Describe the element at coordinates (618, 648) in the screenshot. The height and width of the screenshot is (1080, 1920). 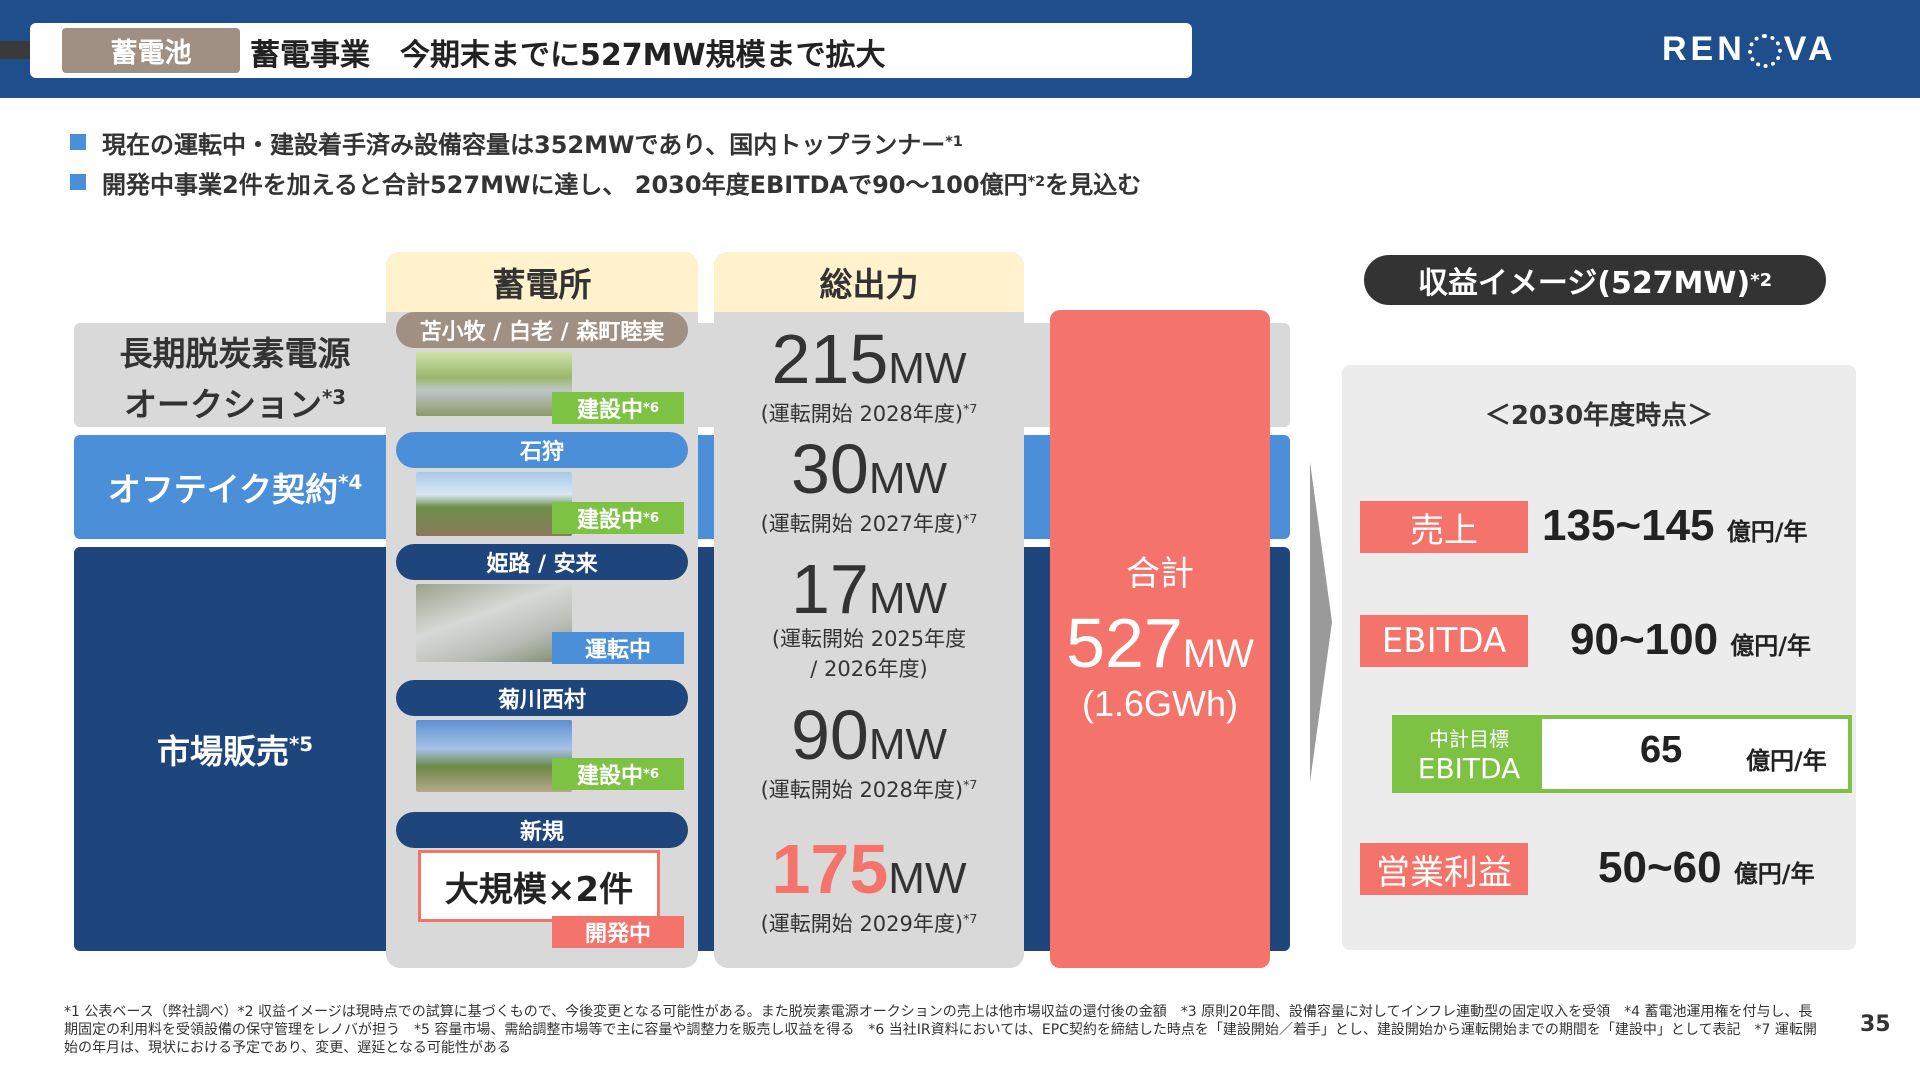
I see `status-badge: 運転中` at that location.